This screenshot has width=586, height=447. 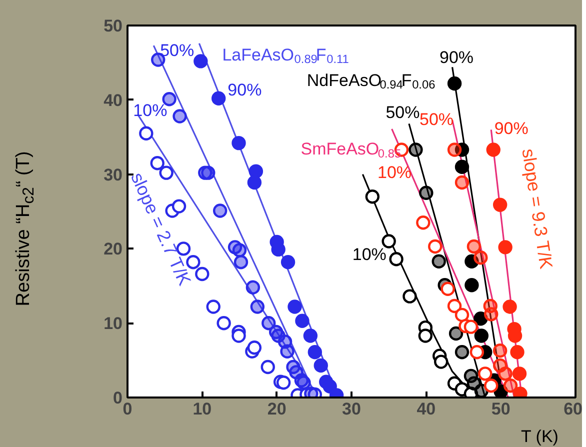 What do you see at coordinates (113, 174) in the screenshot?
I see `y-tick-label: 30` at bounding box center [113, 174].